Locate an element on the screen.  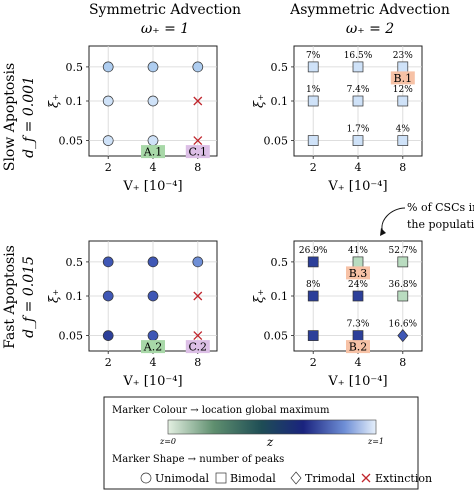
marker-diamond is located at coordinates (403, 336).